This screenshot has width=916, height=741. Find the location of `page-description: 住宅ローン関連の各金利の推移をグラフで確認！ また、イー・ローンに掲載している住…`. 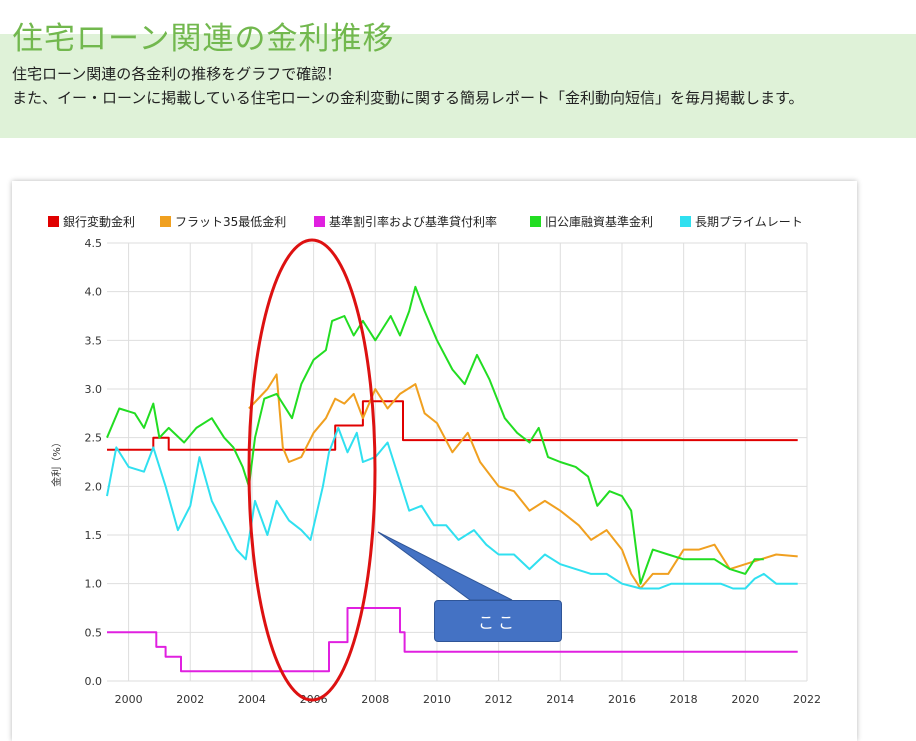

page-description: 住宅ローン関連の各金利の推移をグラフで確認！ また、イー・ローンに掲載している住… is located at coordinates (408, 86).